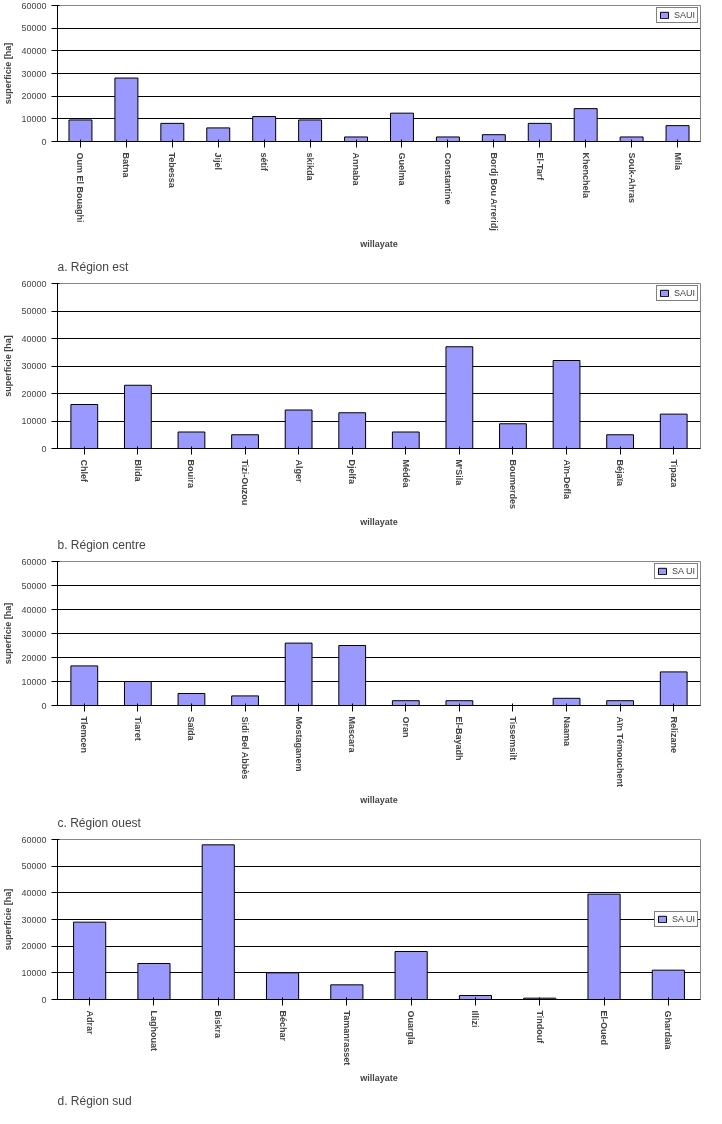 Image resolution: width=722 pixels, height=1124 pixels. I want to click on x-tick-label: Tamanrasset, so click(346, 1038).